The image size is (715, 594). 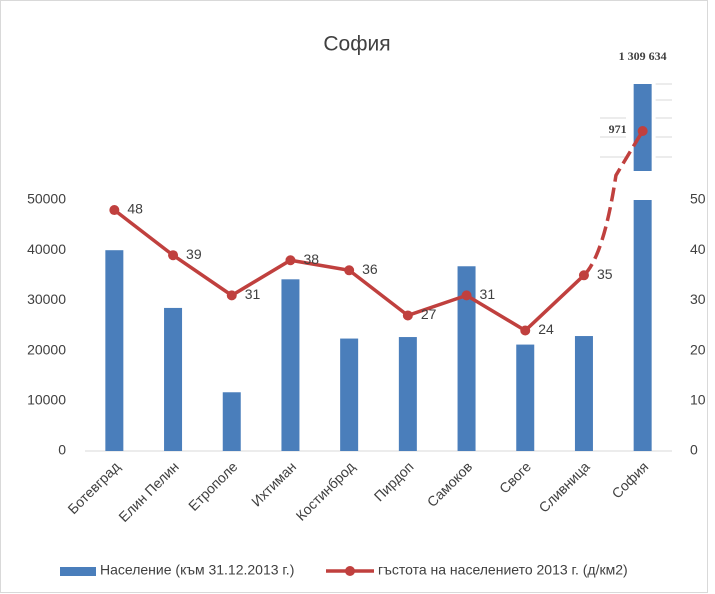 What do you see at coordinates (503, 570) in the screenshot?
I see `legend-label: гъстота на населението 2013 г. (д/км2)` at bounding box center [503, 570].